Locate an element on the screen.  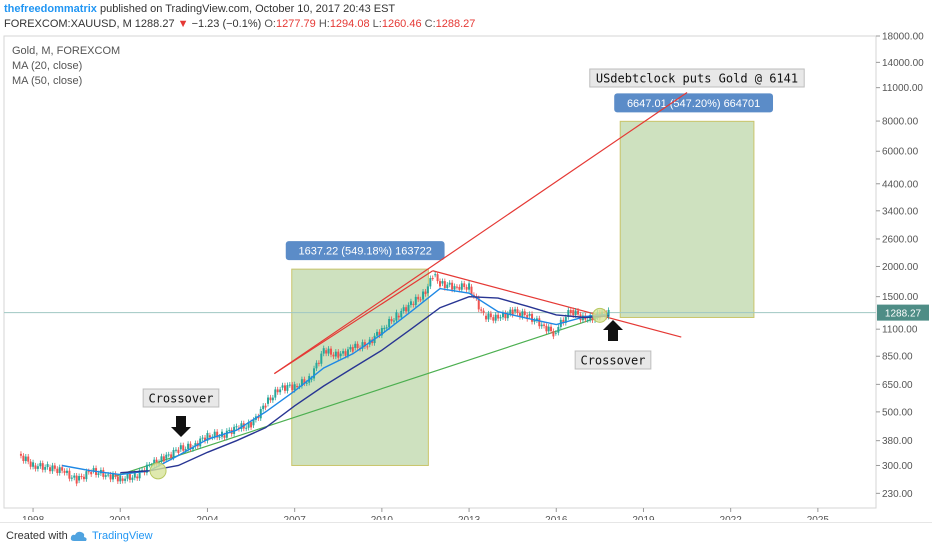
low-label: L: is located at coordinates (377, 24).